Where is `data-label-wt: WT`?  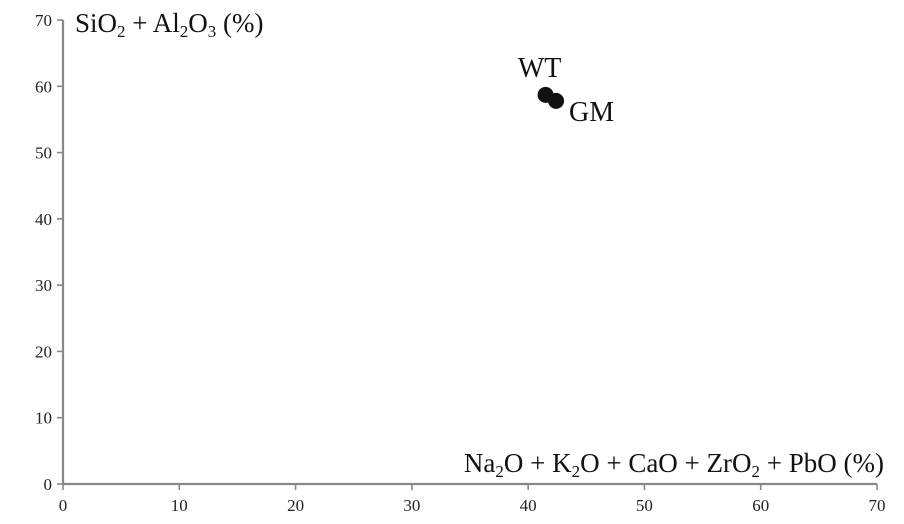
data-label-wt: WT is located at coordinates (540, 68).